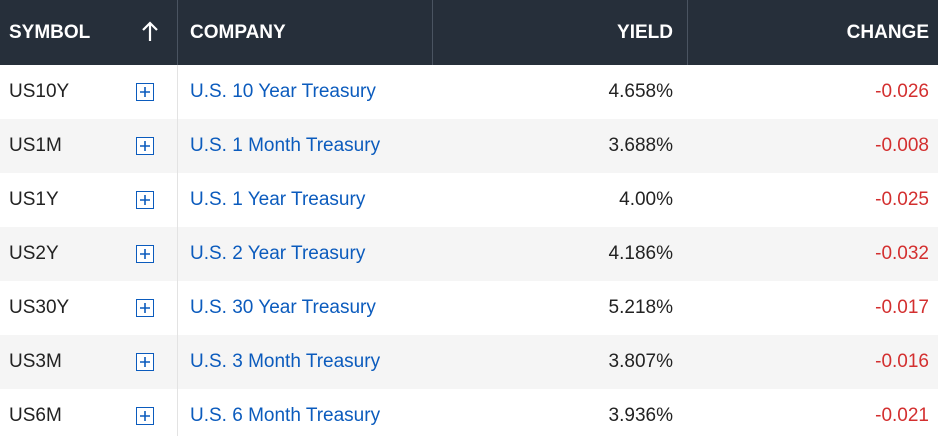  What do you see at coordinates (278, 199) in the screenshot?
I see `company: U.S. 1 Year Treasury` at bounding box center [278, 199].